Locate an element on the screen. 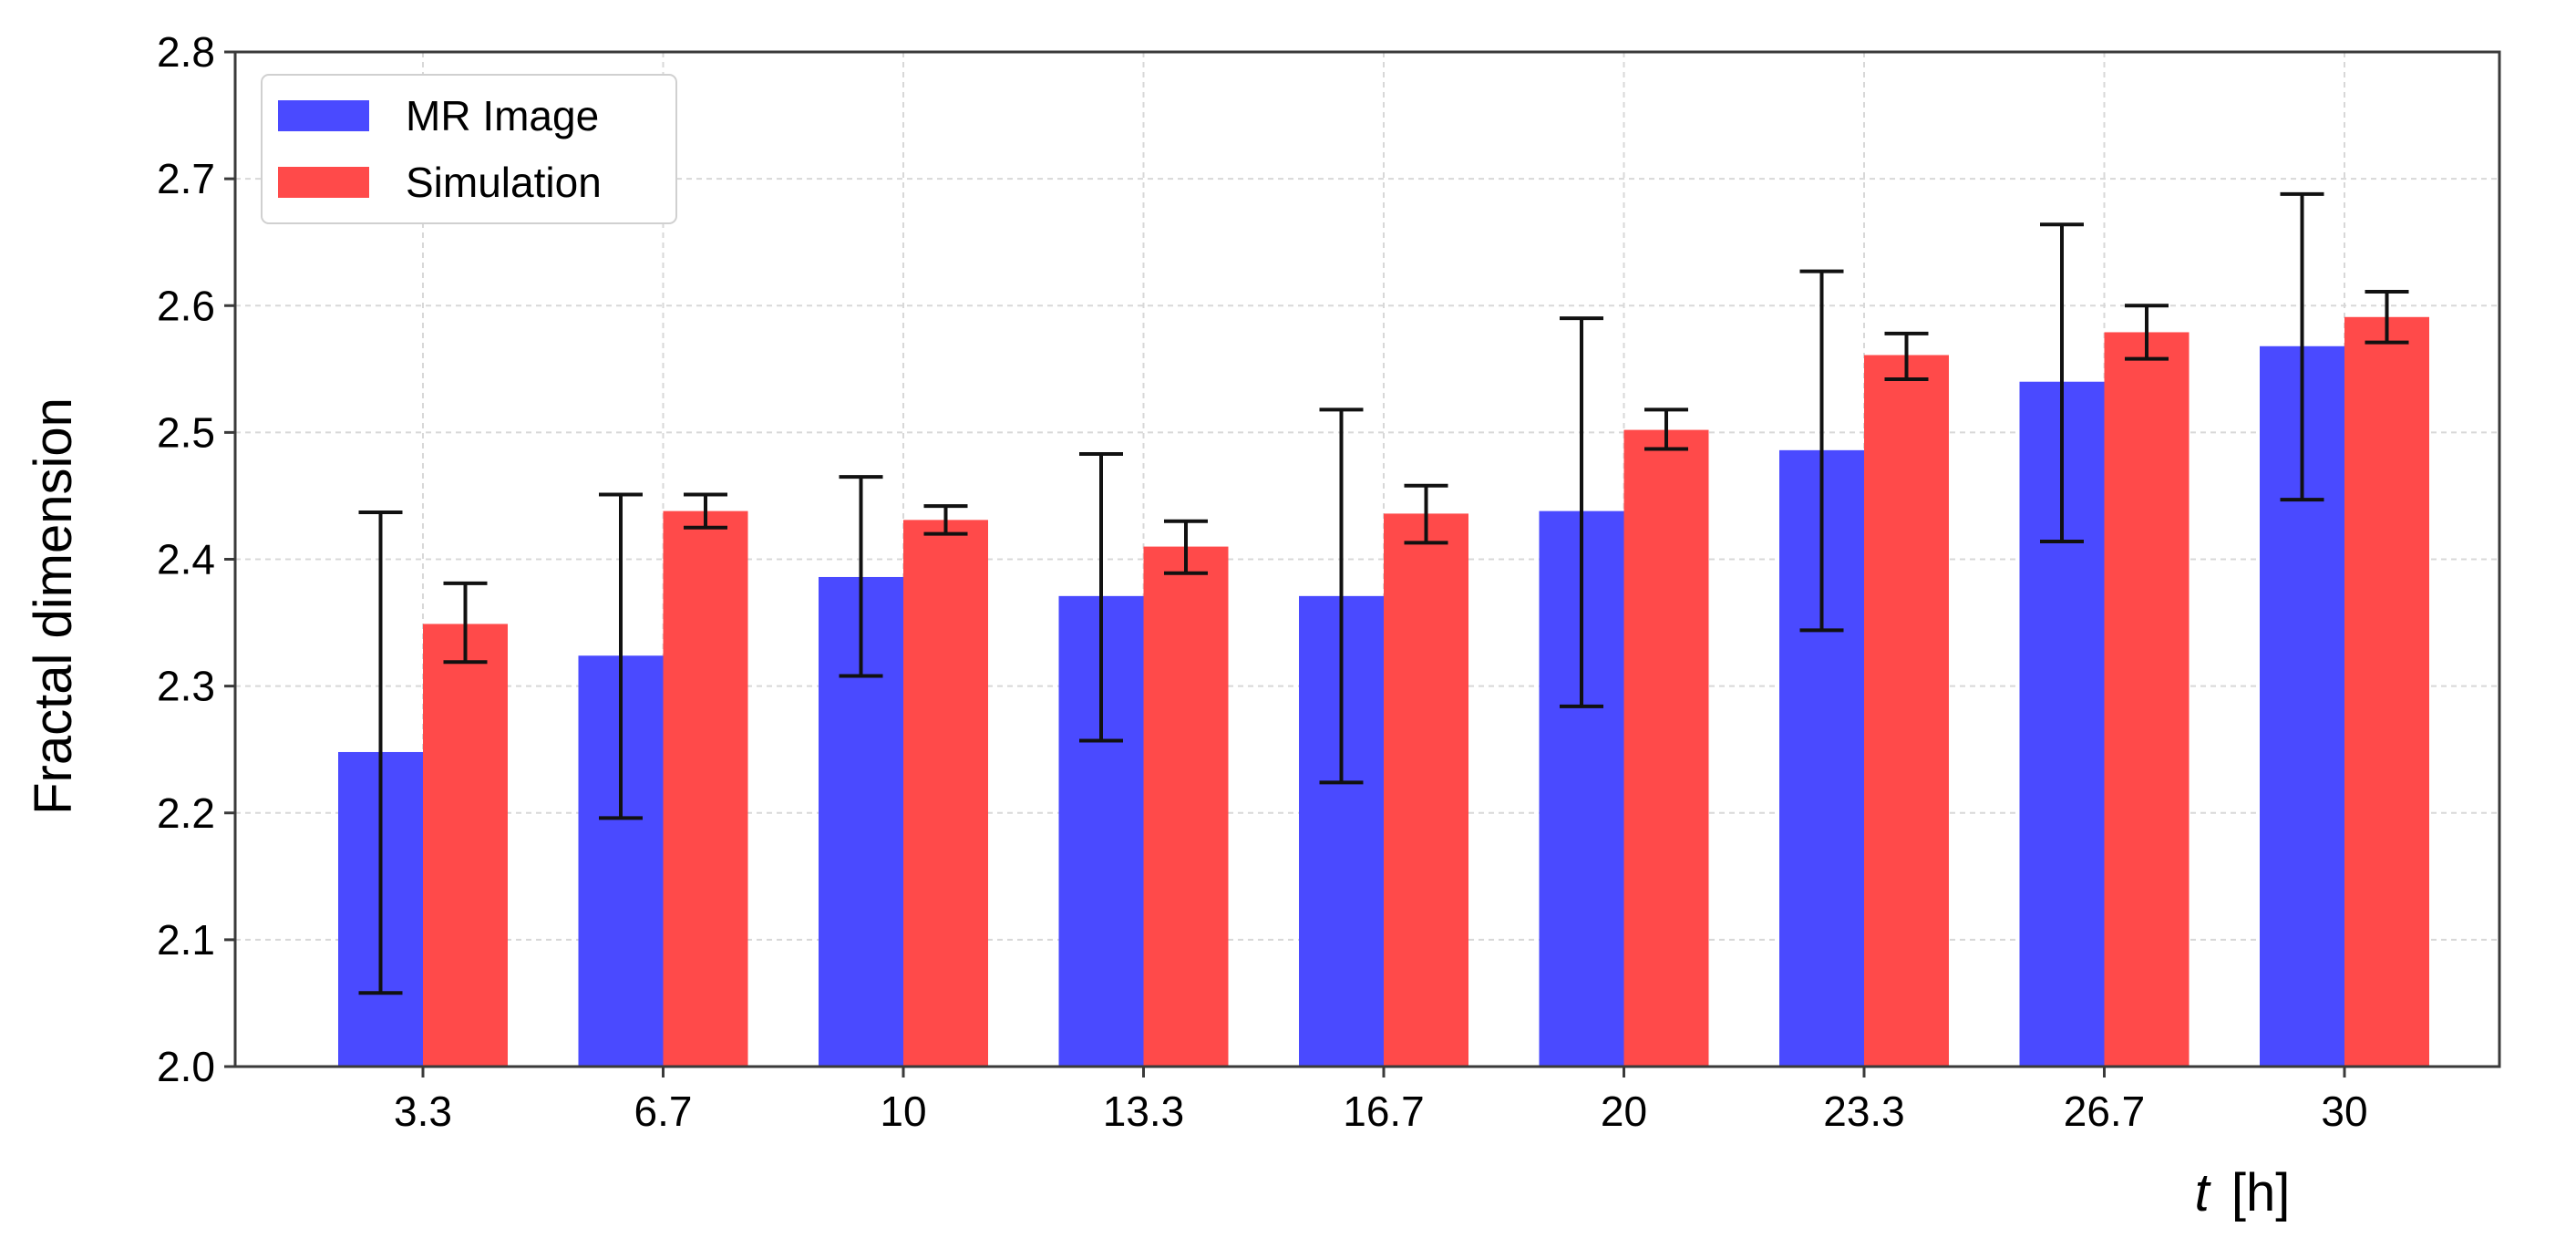  y-tick-label: 2.7 is located at coordinates (186, 179).